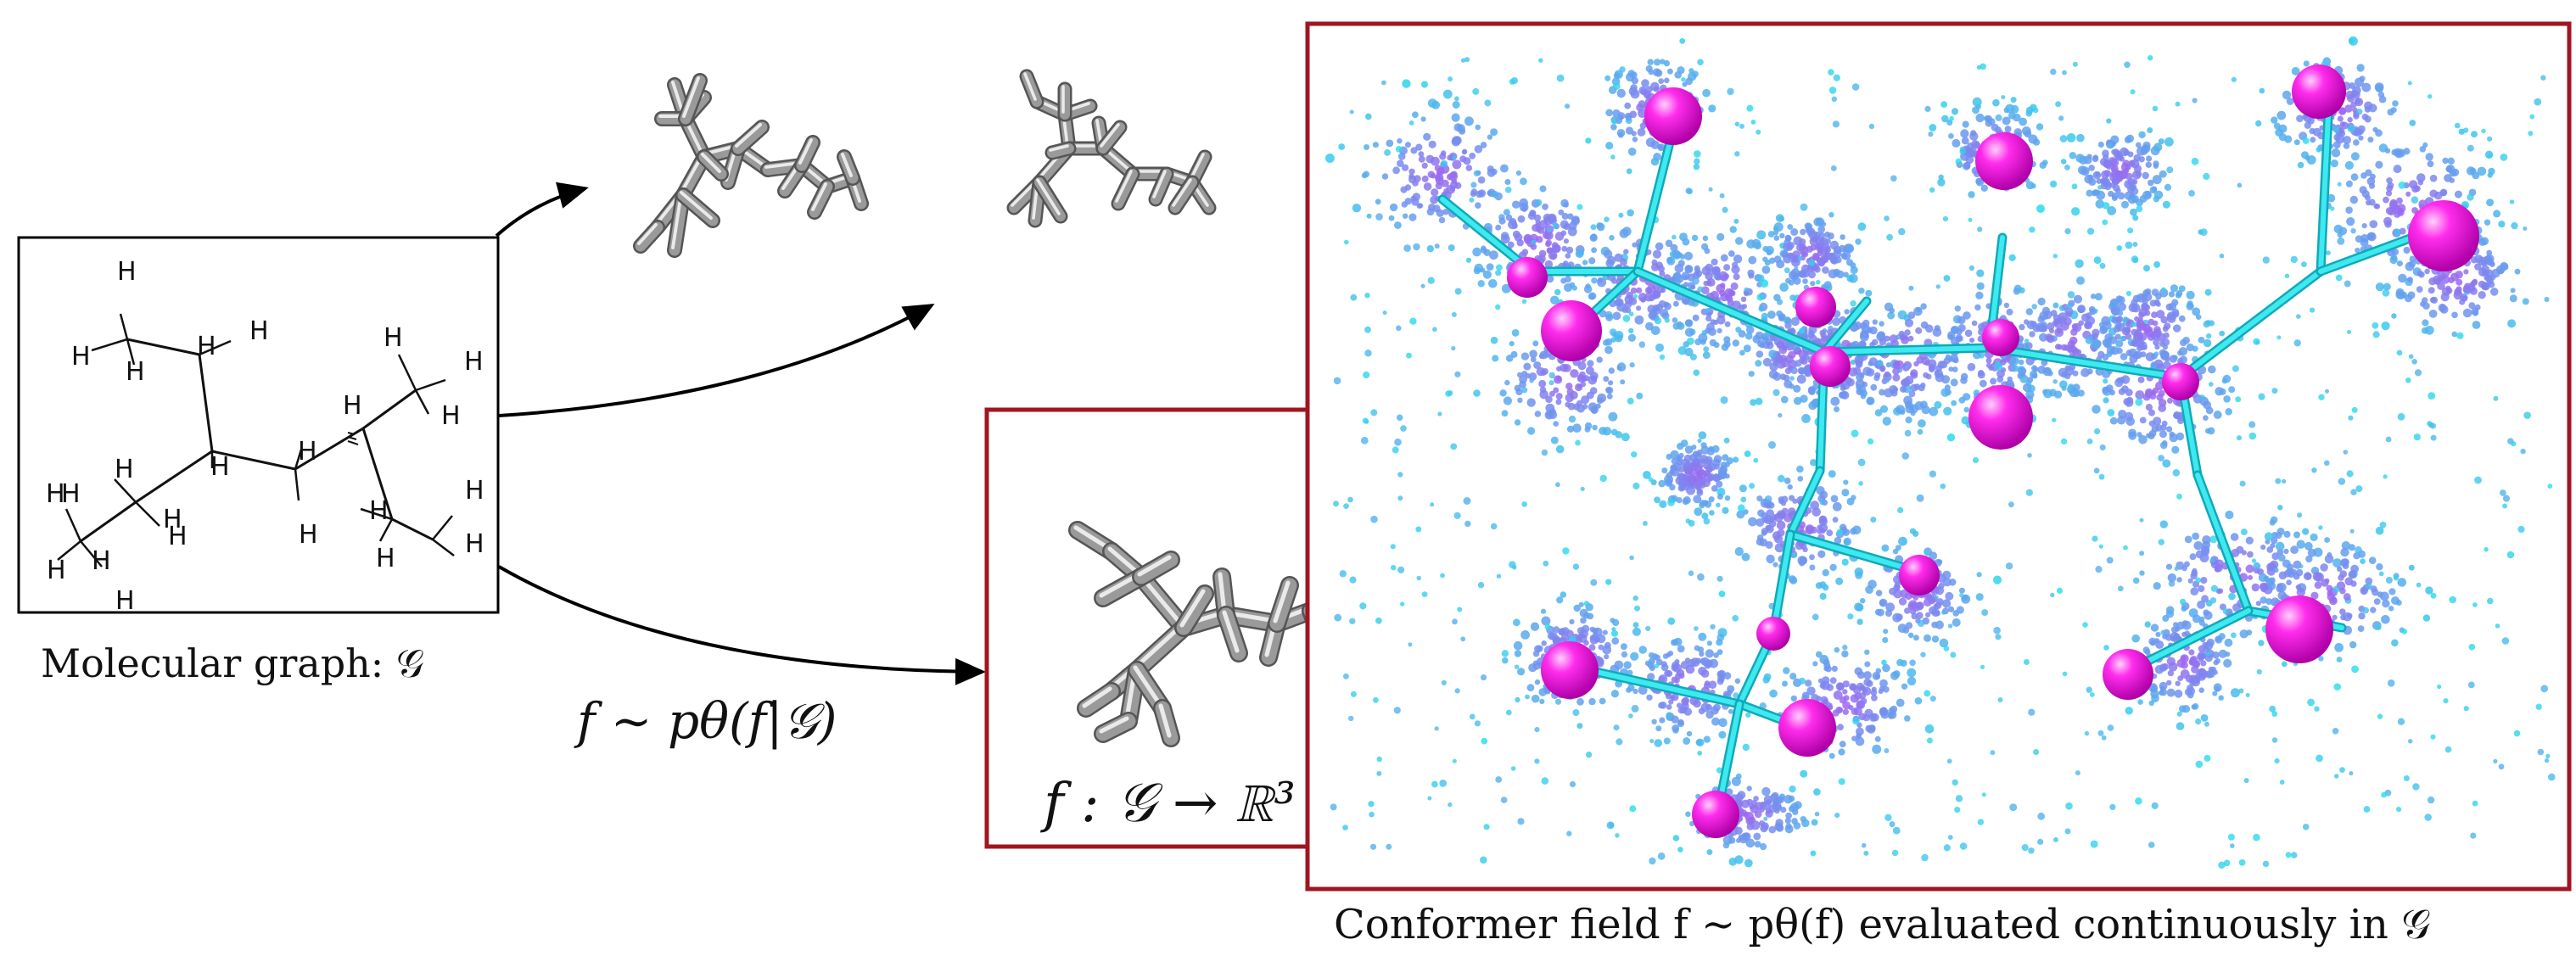  Describe the element at coordinates (1161, 187) in the screenshot. I see `stick-bond` at that location.